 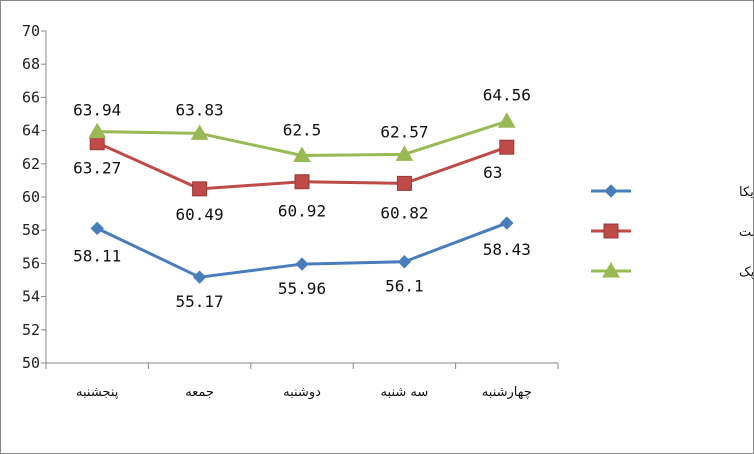 I want to click on y-tick-label: 70, so click(x=31, y=31).